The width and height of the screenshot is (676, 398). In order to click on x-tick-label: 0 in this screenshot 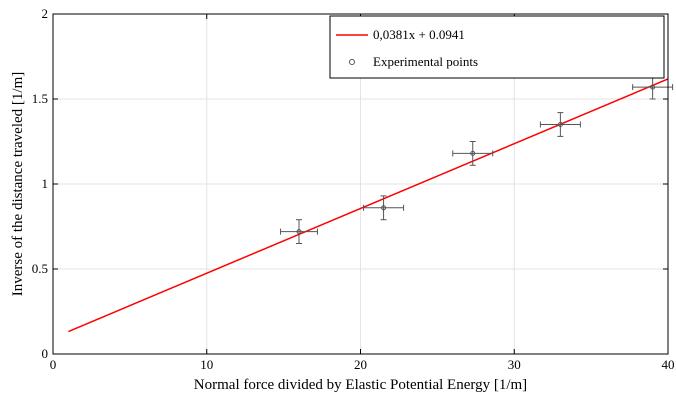, I will do `click(53, 364)`.